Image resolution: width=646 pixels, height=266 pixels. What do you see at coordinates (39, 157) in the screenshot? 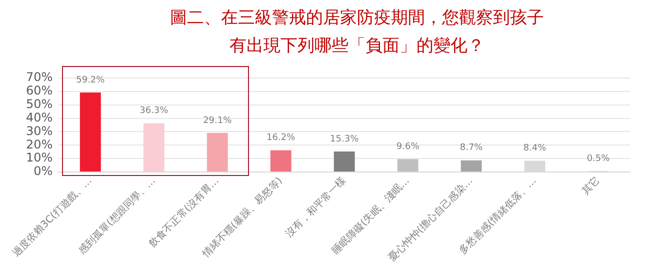
I see `y-tick-label: 10%` at bounding box center [39, 157].